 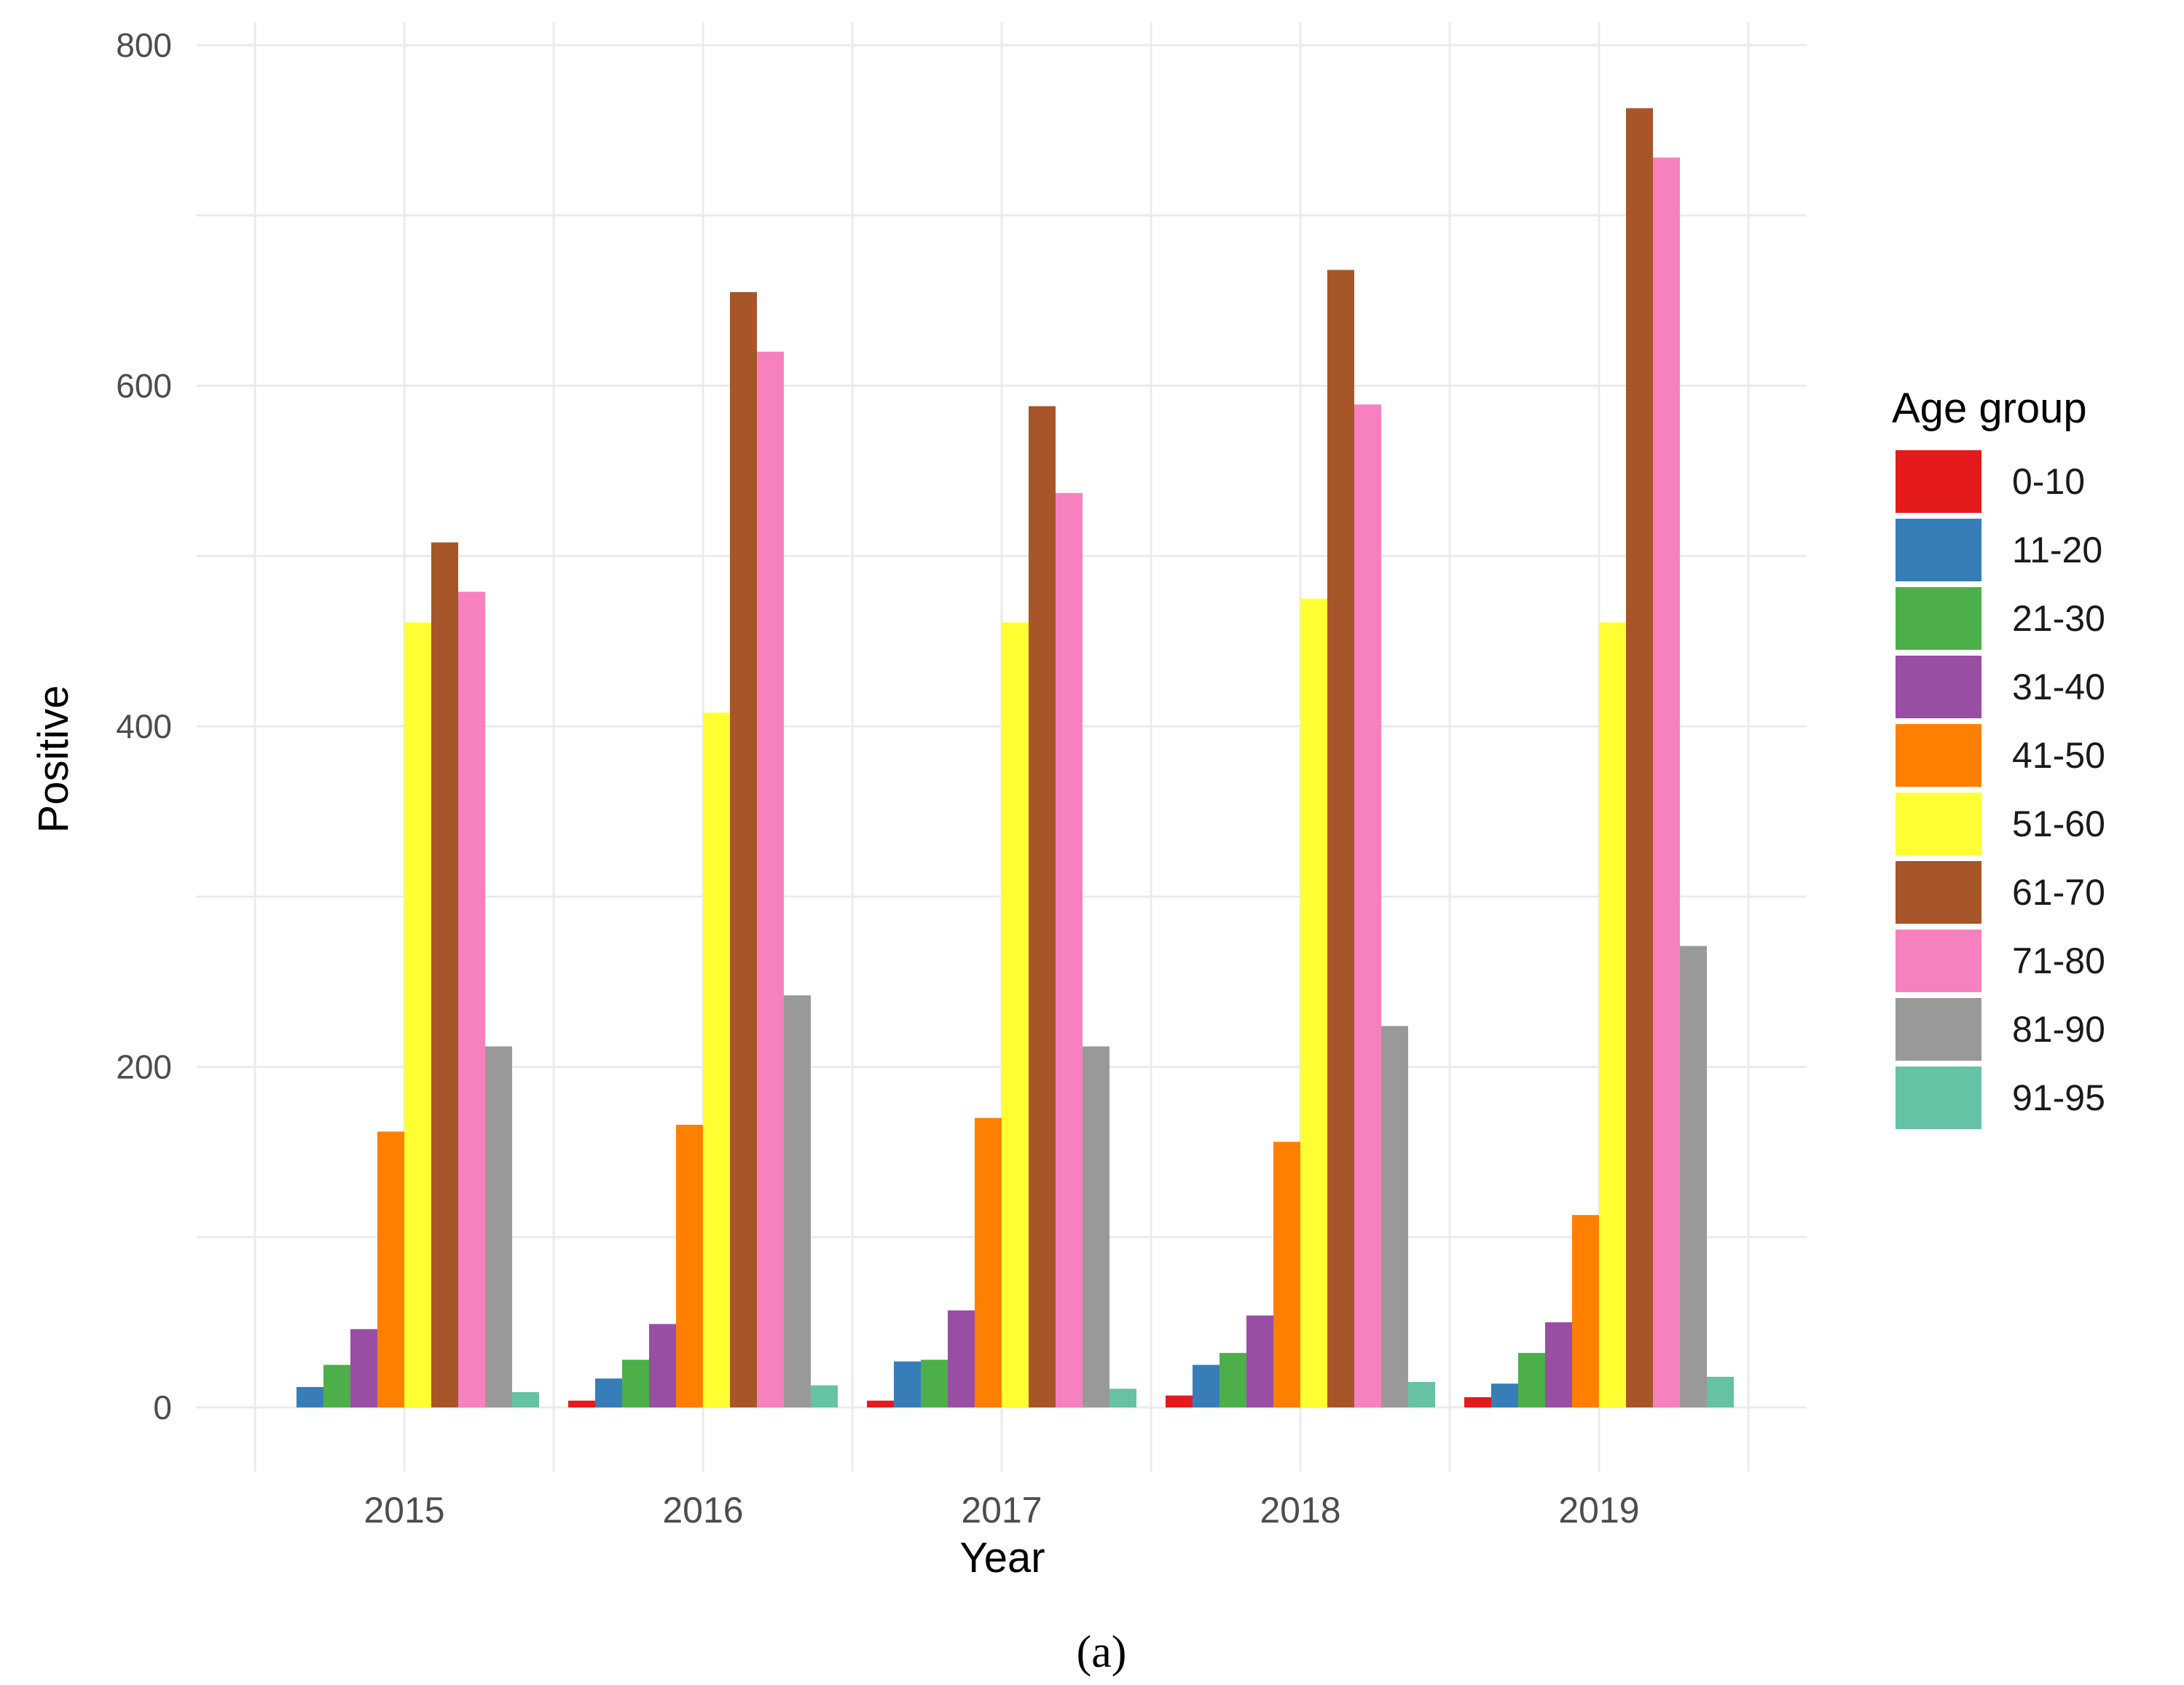 What do you see at coordinates (1989, 408) in the screenshot?
I see `legend-title: Age group` at bounding box center [1989, 408].